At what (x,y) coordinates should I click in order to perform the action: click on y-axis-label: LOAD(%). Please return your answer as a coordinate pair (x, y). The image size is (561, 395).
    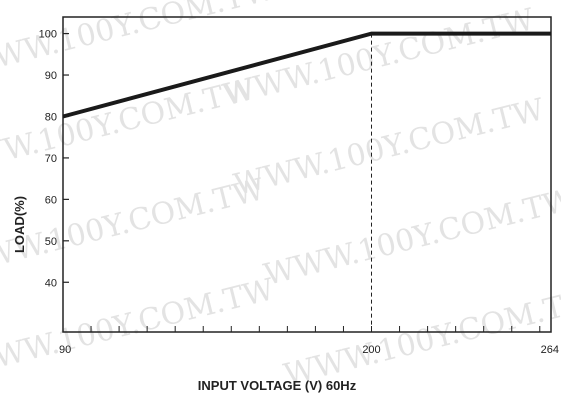
    Looking at the image, I should click on (19, 224).